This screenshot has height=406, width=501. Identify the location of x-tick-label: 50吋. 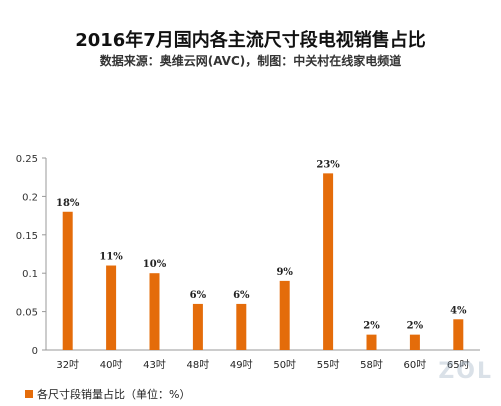
(284, 365).